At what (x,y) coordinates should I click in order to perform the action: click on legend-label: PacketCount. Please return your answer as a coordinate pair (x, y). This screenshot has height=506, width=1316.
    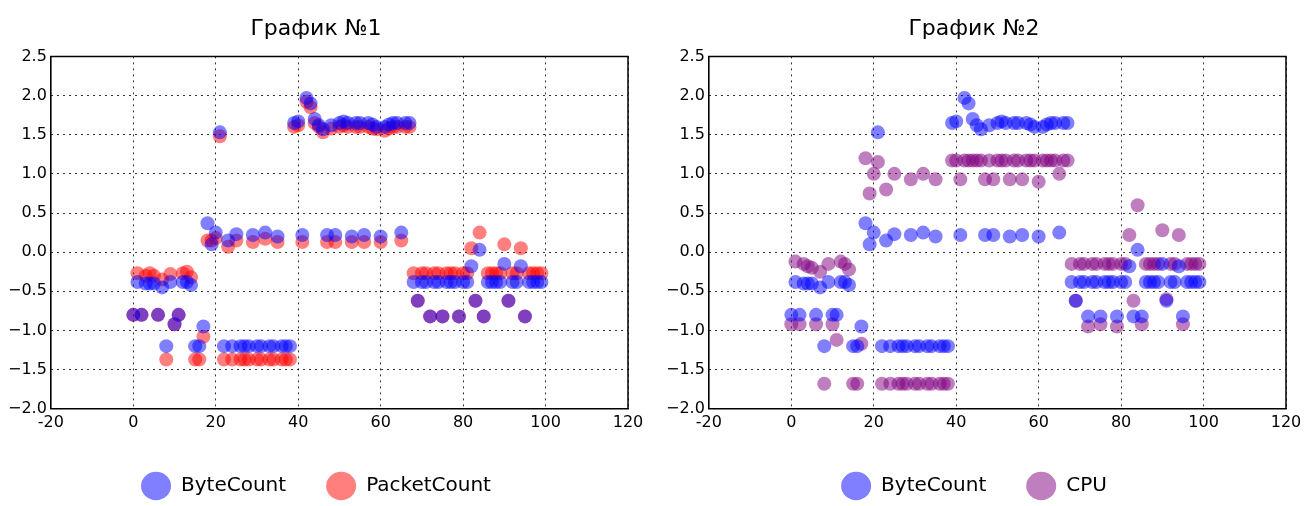
    Looking at the image, I should click on (429, 484).